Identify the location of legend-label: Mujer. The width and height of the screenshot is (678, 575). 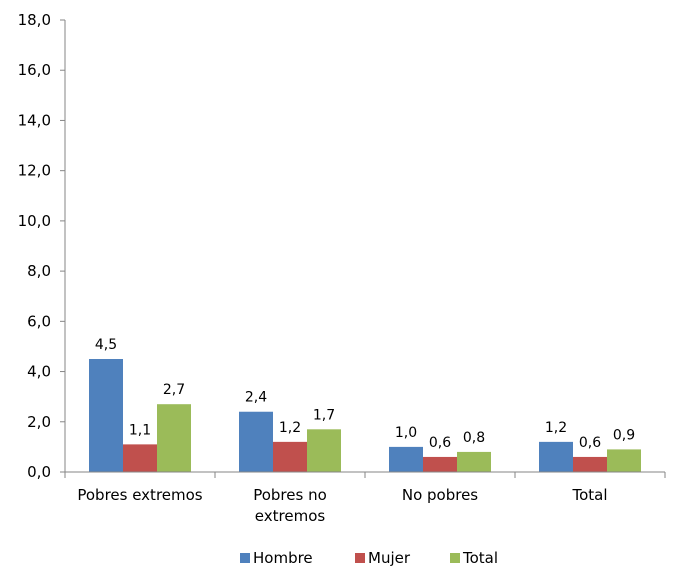
(389, 558).